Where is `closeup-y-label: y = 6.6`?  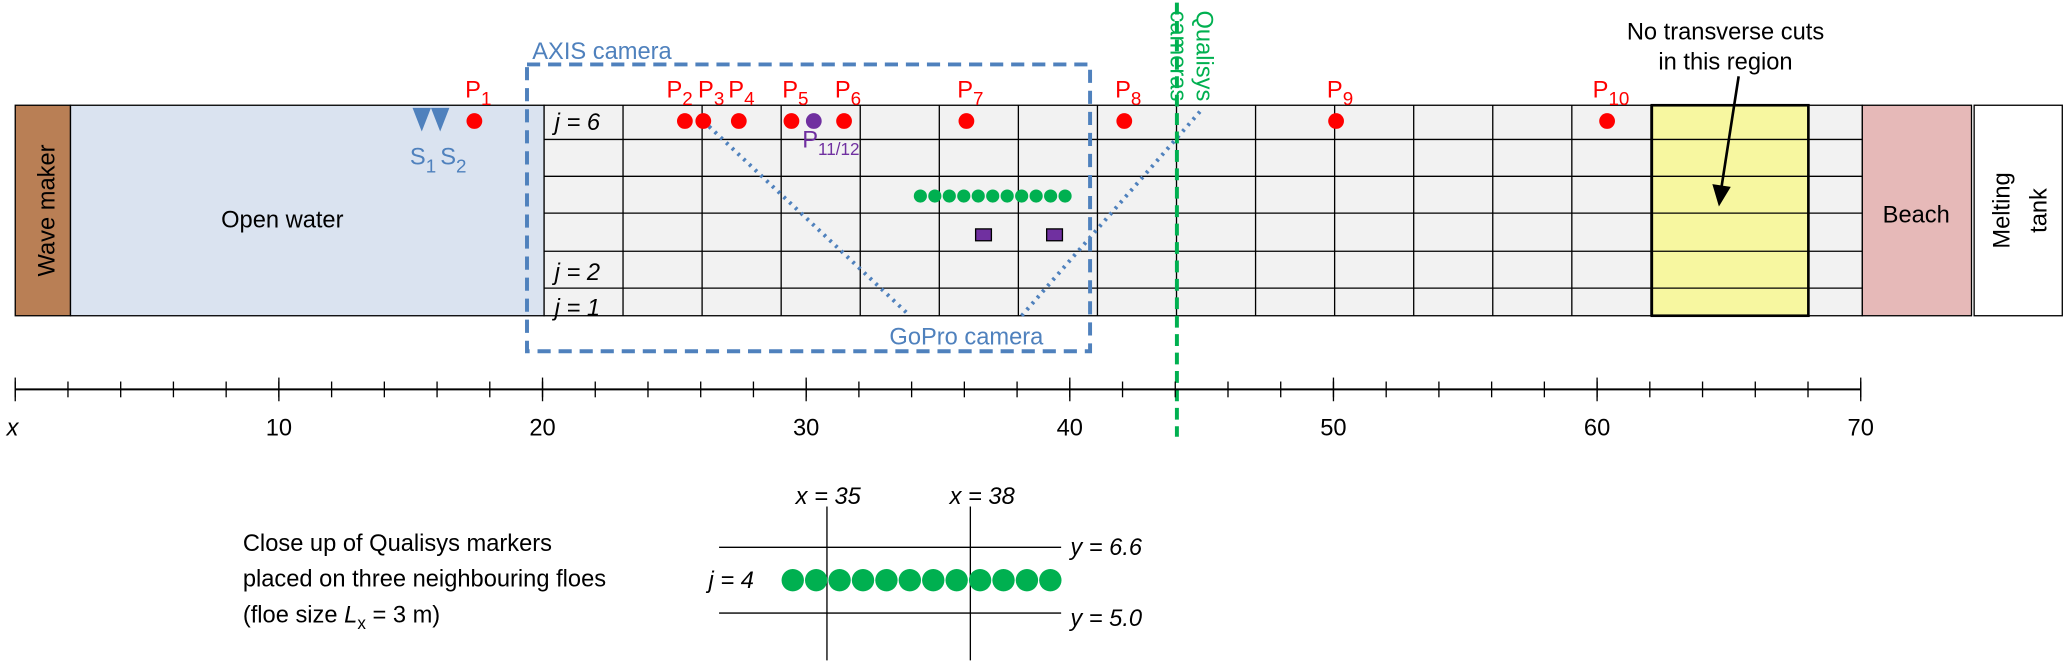
closeup-y-label: y = 6.6 is located at coordinates (1105, 548).